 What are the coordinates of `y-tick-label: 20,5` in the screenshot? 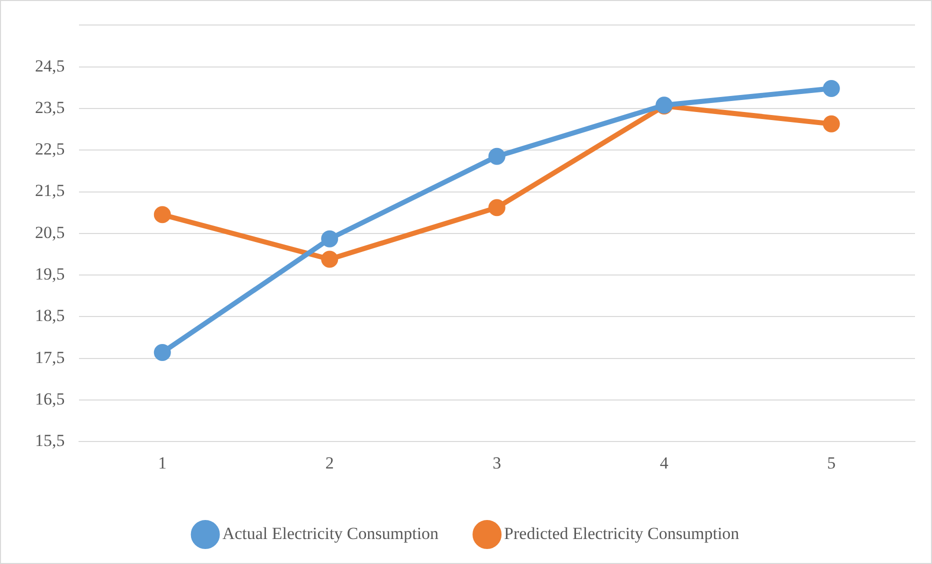 It's located at (50, 232).